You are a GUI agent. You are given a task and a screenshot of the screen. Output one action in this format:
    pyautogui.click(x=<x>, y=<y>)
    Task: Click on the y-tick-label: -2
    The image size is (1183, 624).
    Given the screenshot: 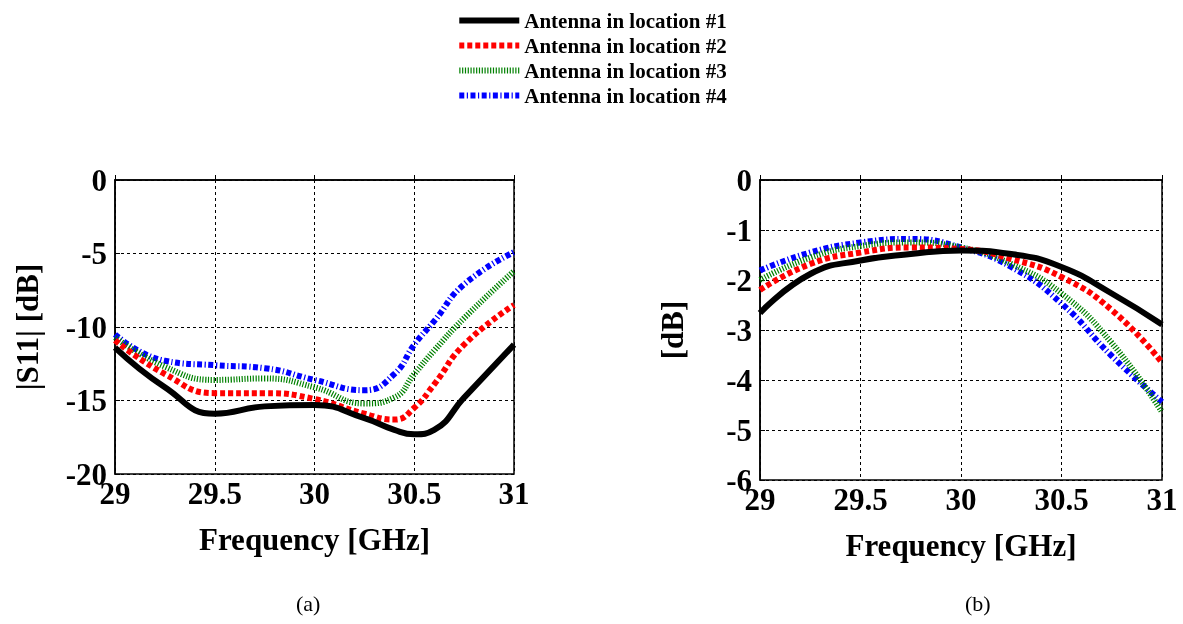 What is the action you would take?
    pyautogui.click(x=739, y=280)
    